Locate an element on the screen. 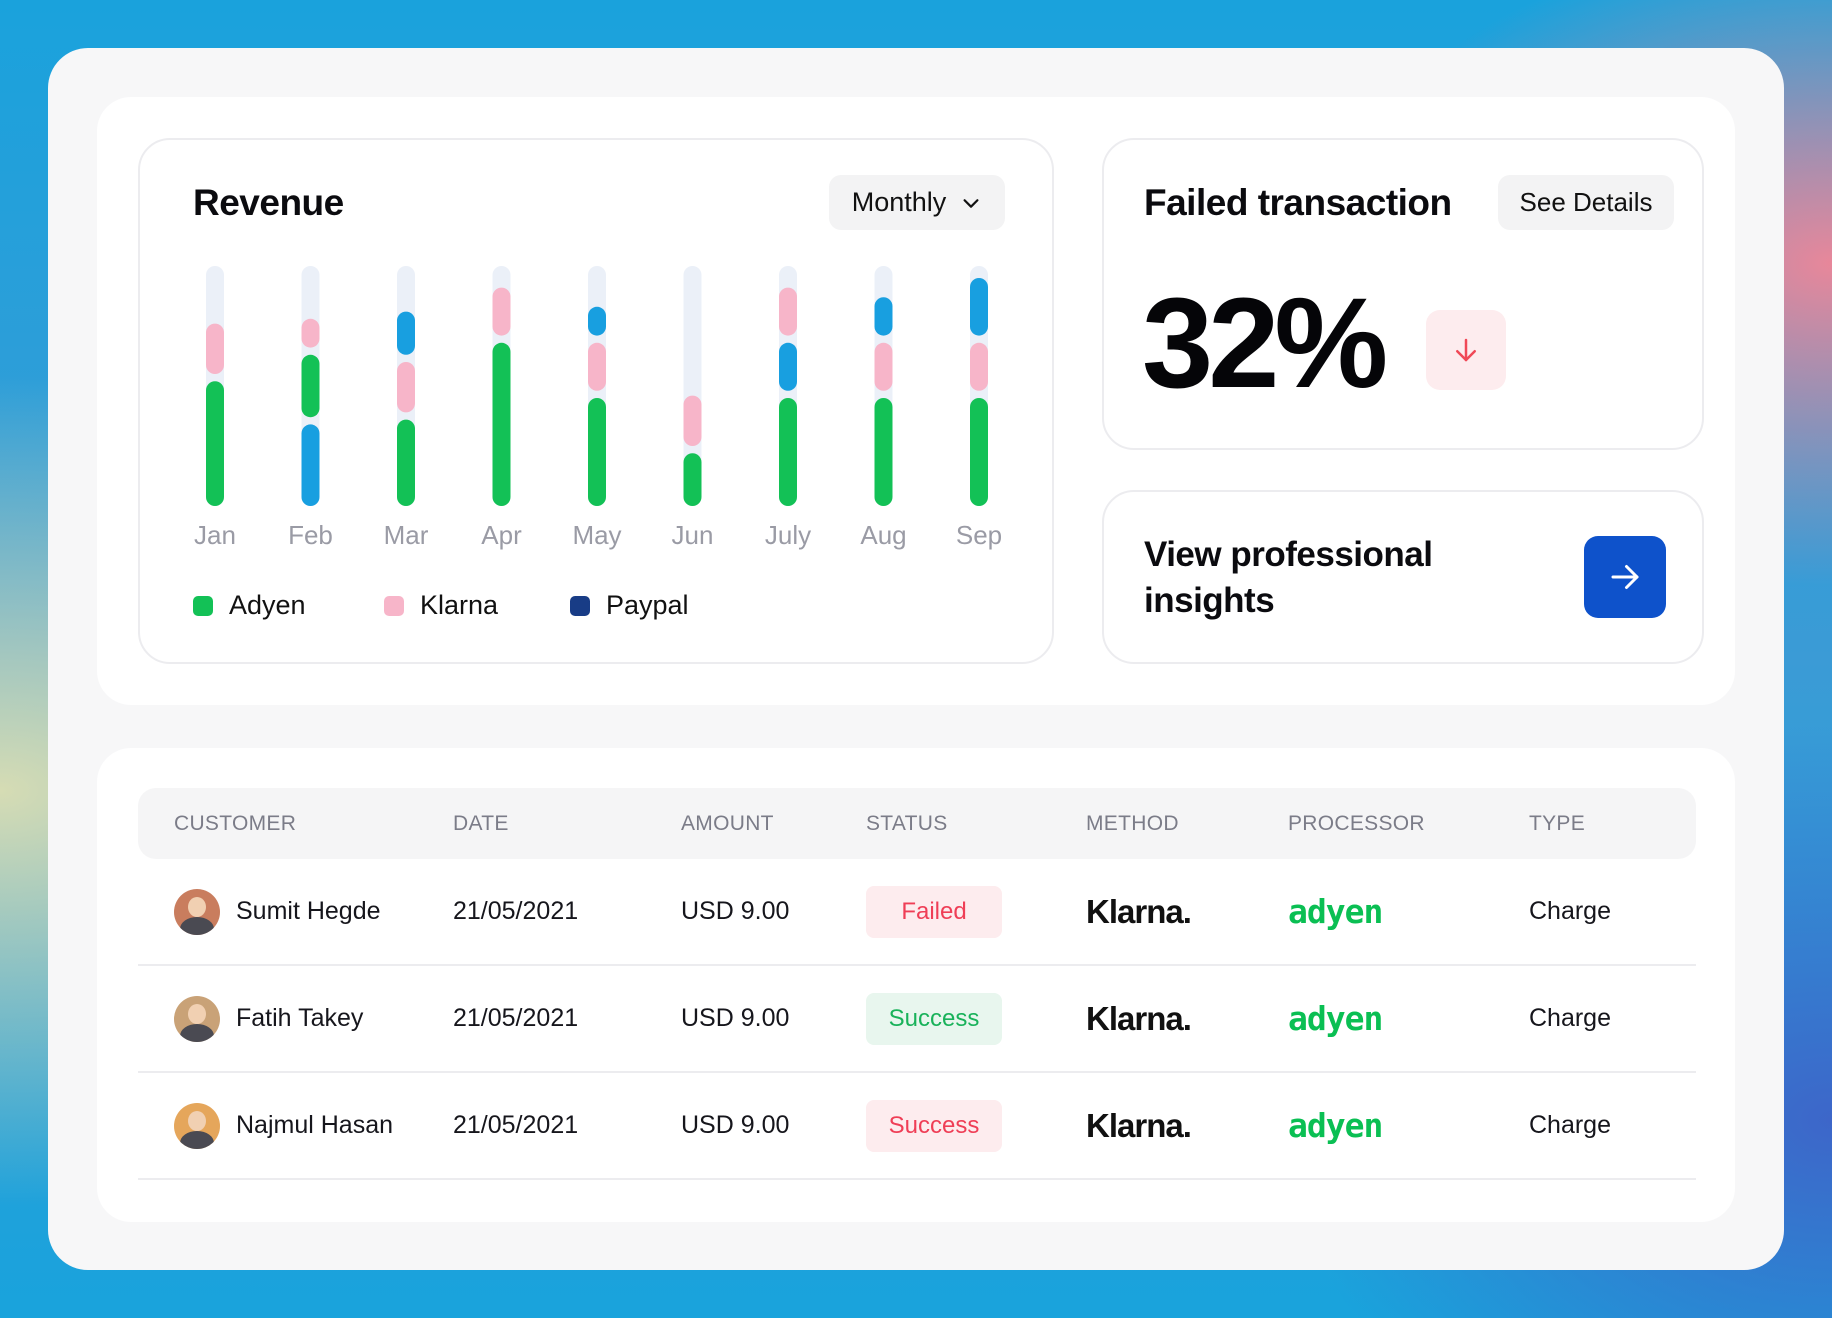  bar-sep is located at coordinates (979, 386).